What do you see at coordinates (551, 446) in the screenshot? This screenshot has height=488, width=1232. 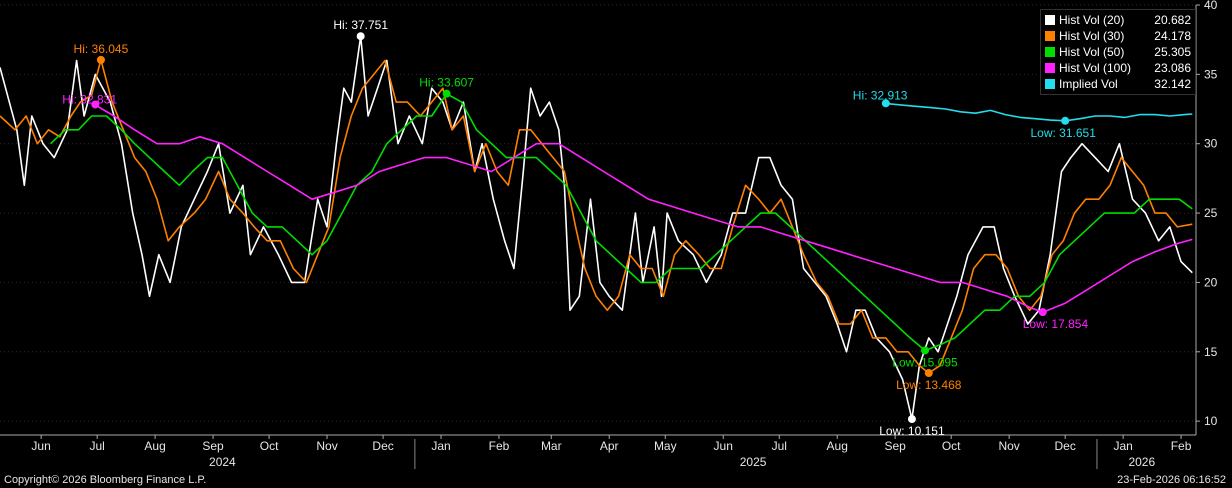 I see `x-tick-label: Mar` at bounding box center [551, 446].